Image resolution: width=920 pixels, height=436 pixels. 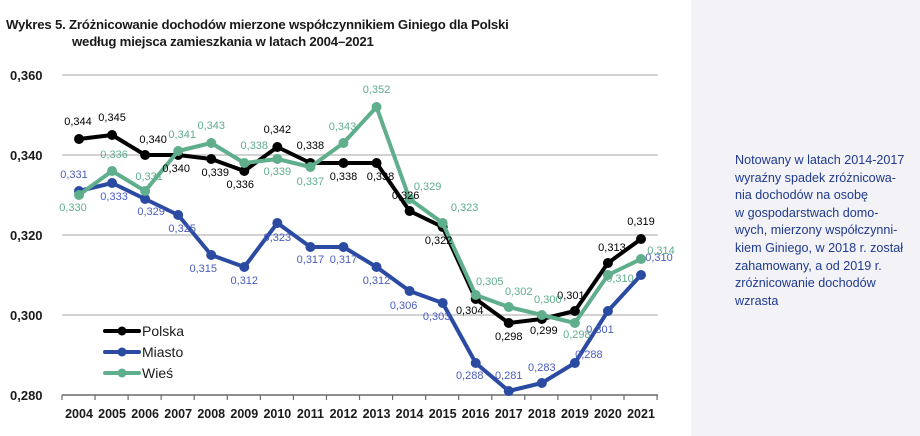 I want to click on y-tick-label: 0,320, so click(x=26, y=235).